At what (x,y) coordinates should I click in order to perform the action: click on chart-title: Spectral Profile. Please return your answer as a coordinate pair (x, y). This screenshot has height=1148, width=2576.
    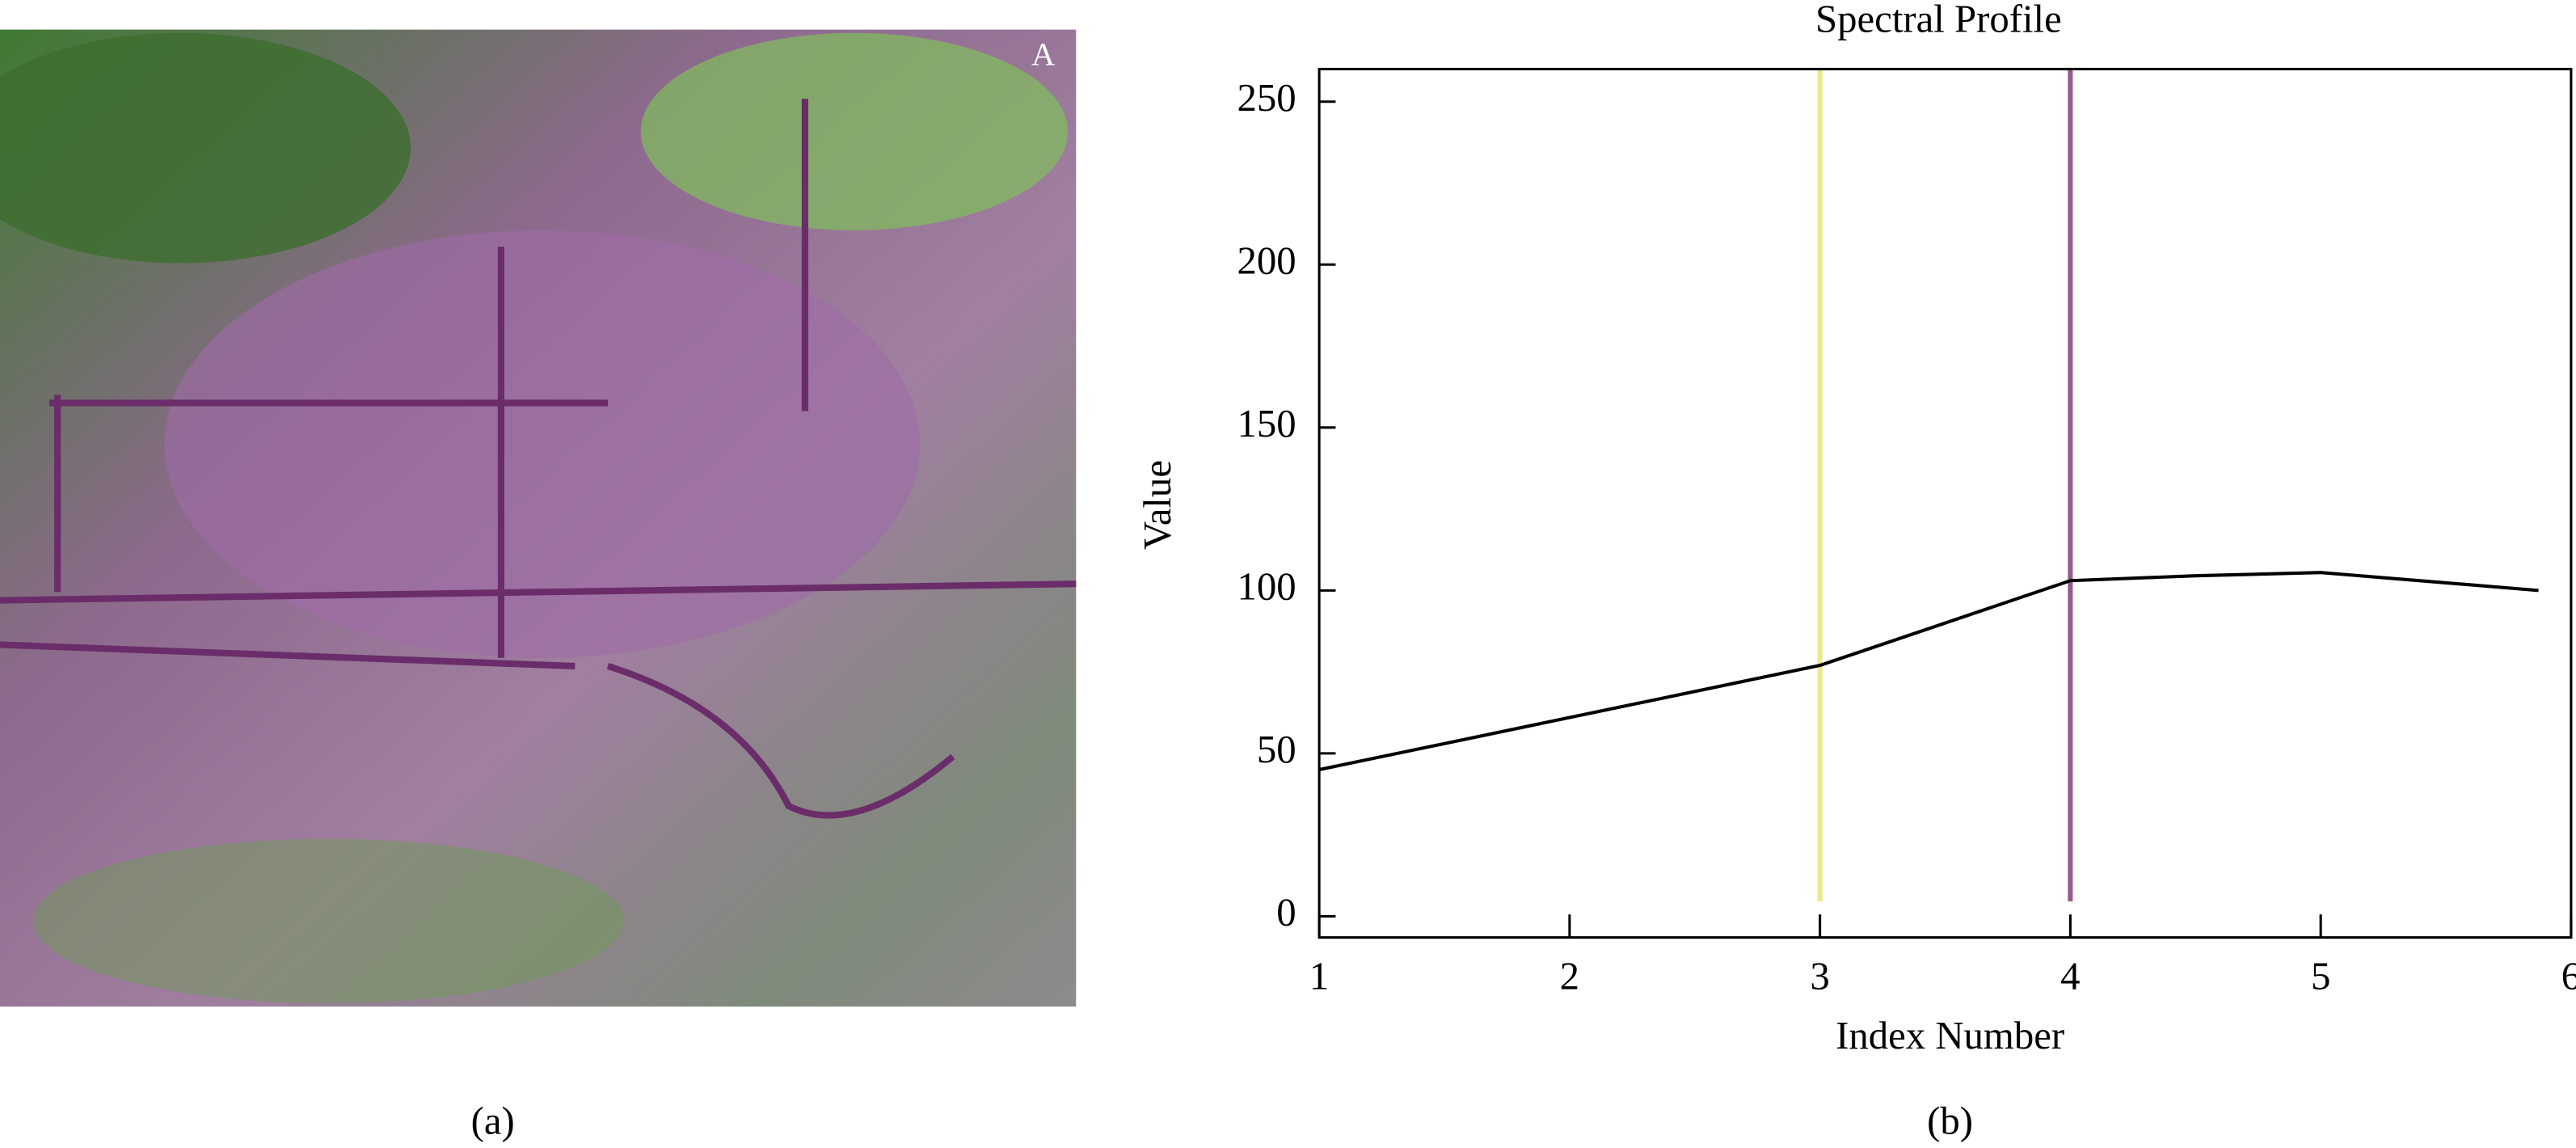
    Looking at the image, I should click on (1938, 20).